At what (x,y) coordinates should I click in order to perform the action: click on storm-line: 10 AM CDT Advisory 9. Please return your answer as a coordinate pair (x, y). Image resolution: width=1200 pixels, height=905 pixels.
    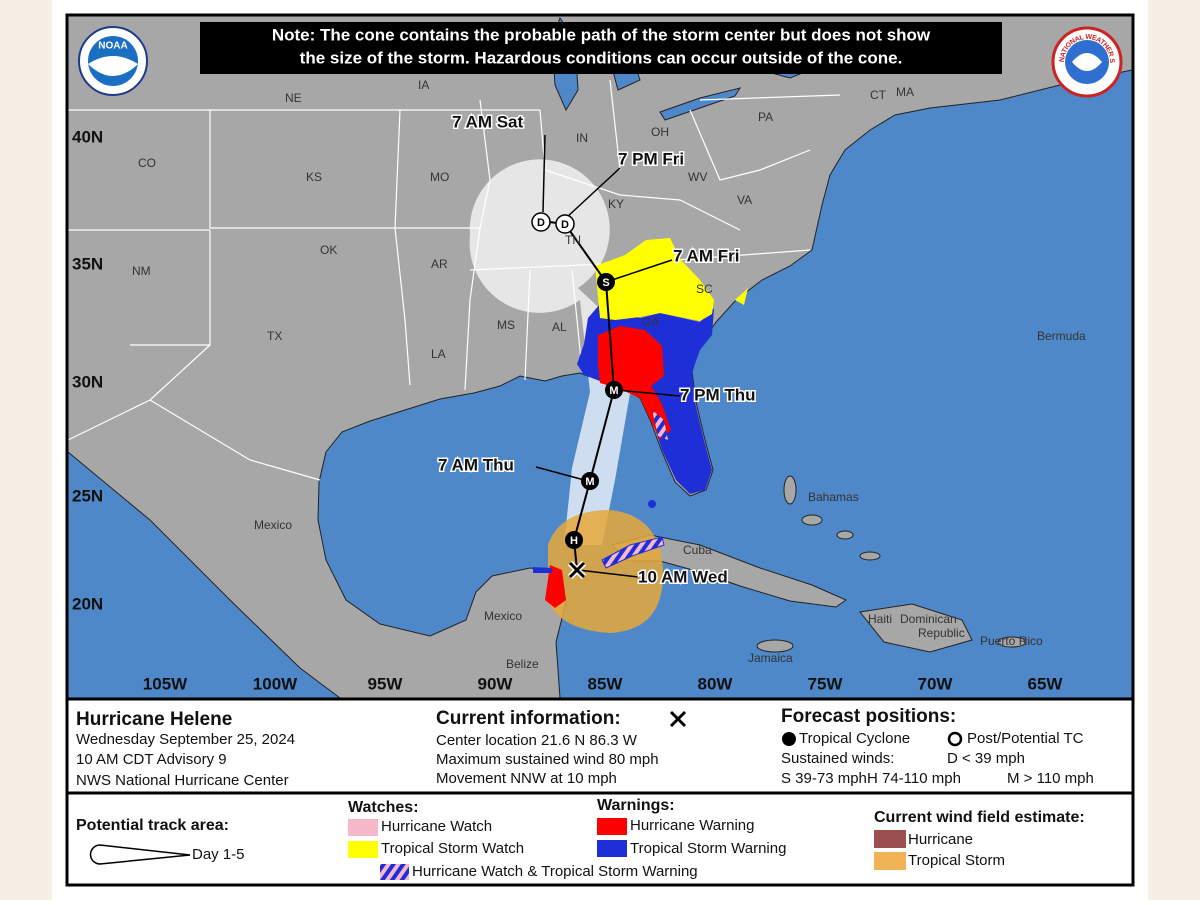
    Looking at the image, I should click on (151, 759).